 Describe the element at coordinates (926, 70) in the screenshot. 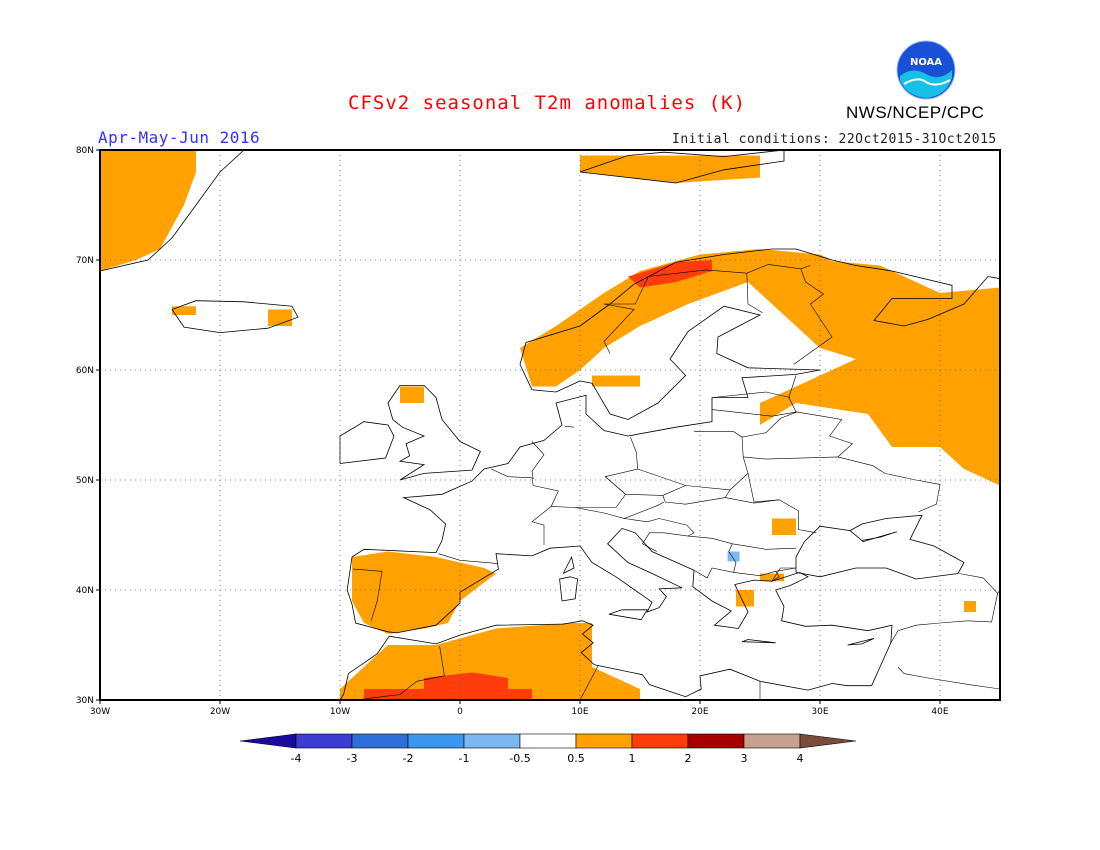

I see `noaa-logo-icon: NOAA` at that location.